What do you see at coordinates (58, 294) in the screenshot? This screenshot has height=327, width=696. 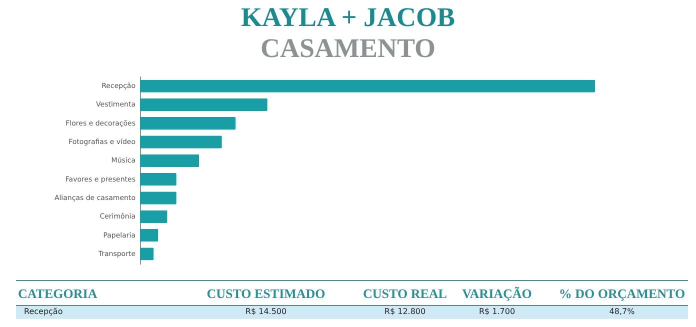 I see `text: CATEGORIA` at bounding box center [58, 294].